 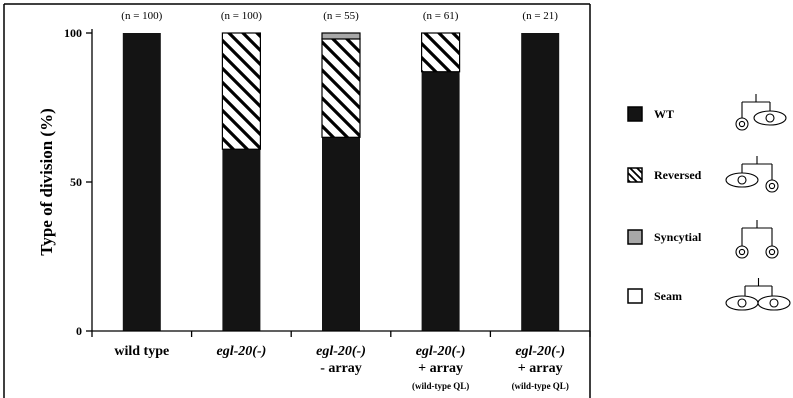 What do you see at coordinates (540, 16) in the screenshot?
I see `n-count-label: (n = 21)` at bounding box center [540, 16].